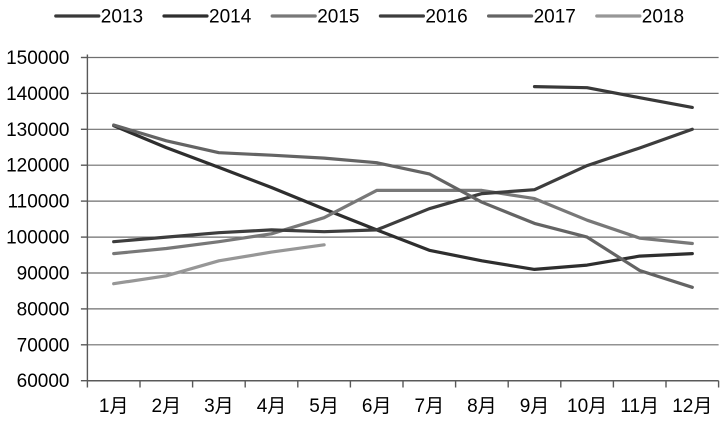 This screenshot has height=430, width=726. I want to click on svg-text: 1月, so click(114, 406).